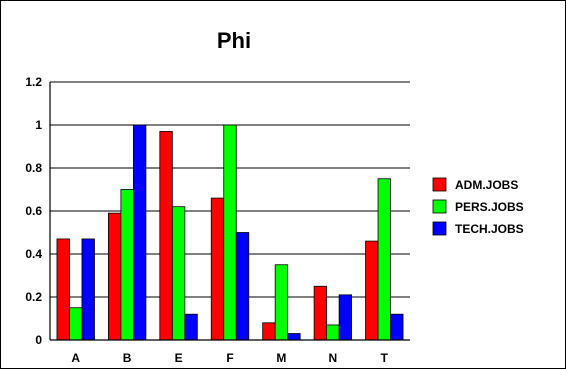 Image resolution: width=566 pixels, height=369 pixels. I want to click on y-tick-label: 0.4, so click(33, 254).